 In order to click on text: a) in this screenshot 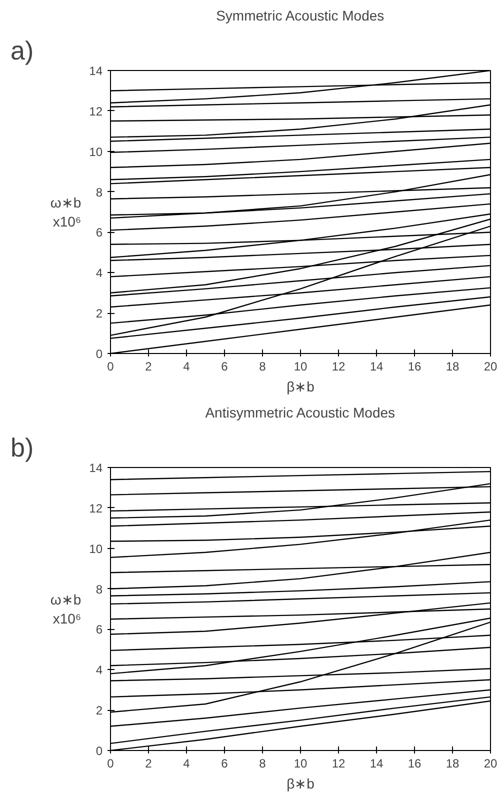, I will do `click(22, 51)`.